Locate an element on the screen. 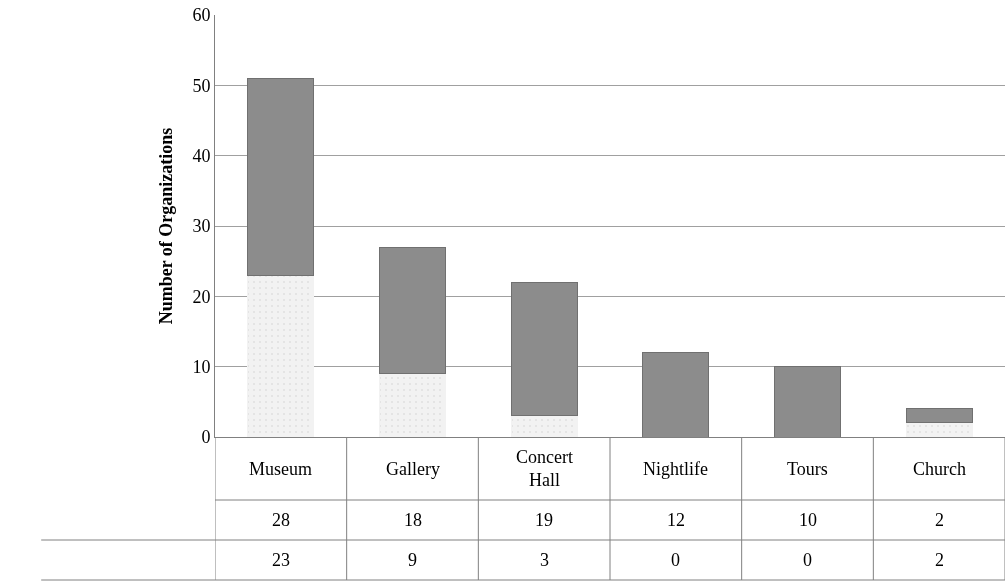 The width and height of the screenshot is (1008, 586). y-tick-label: 40 is located at coordinates (201, 155).